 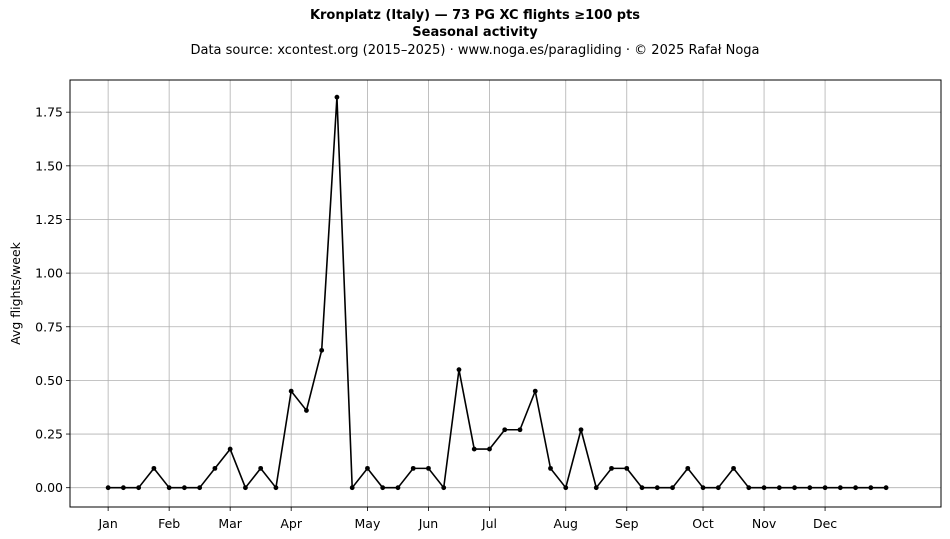 What do you see at coordinates (825, 523) in the screenshot?
I see `x-tick-label: Dec` at bounding box center [825, 523].